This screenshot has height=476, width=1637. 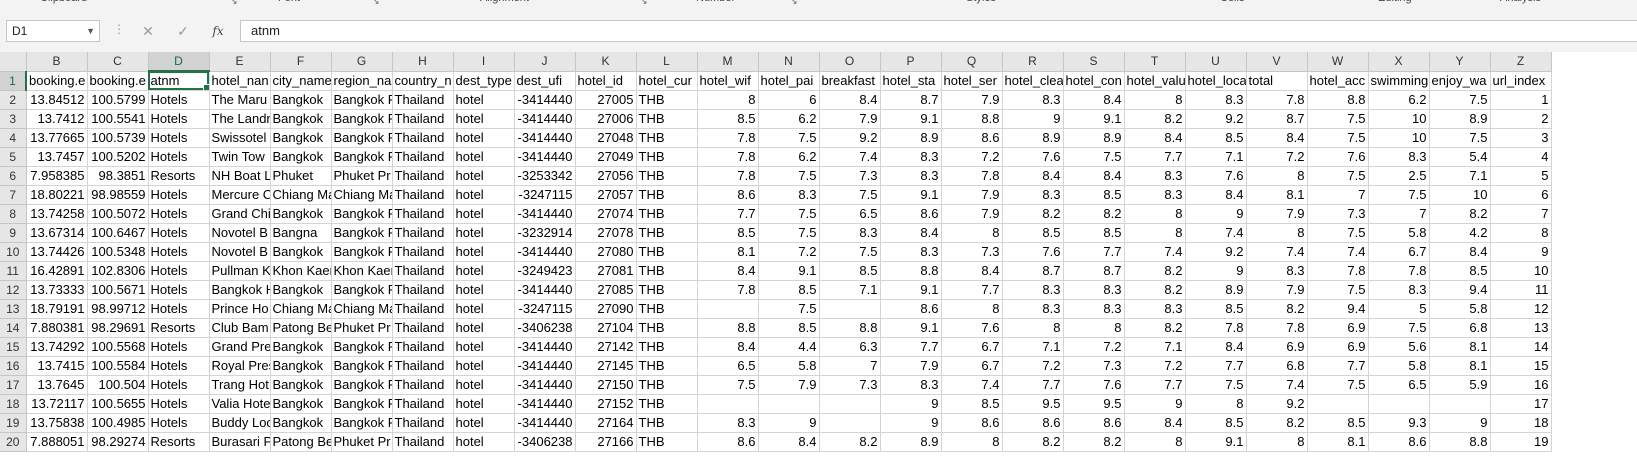 What do you see at coordinates (301, 252) in the screenshot?
I see `cell-f10: Bangkok` at bounding box center [301, 252].